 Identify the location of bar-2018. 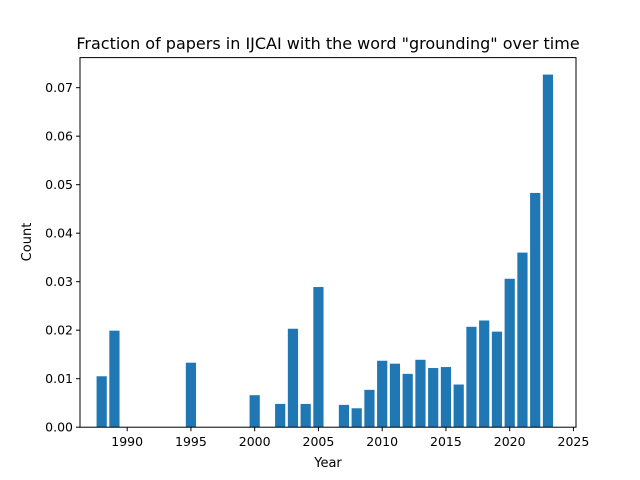
(484, 374).